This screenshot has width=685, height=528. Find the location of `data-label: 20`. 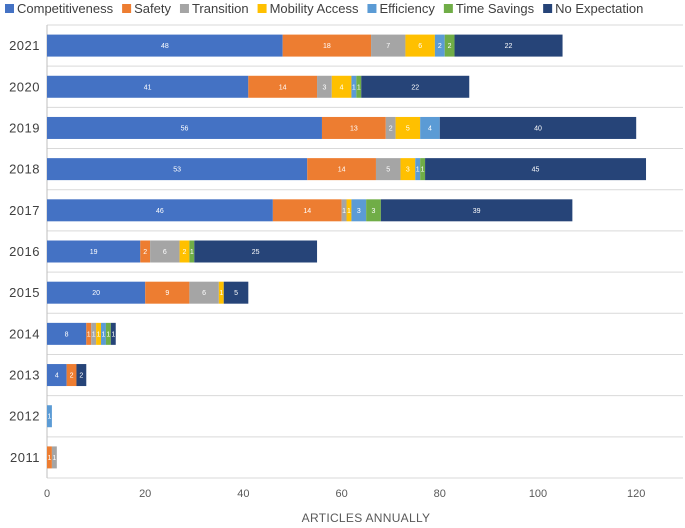

data-label: 20 is located at coordinates (96, 293).